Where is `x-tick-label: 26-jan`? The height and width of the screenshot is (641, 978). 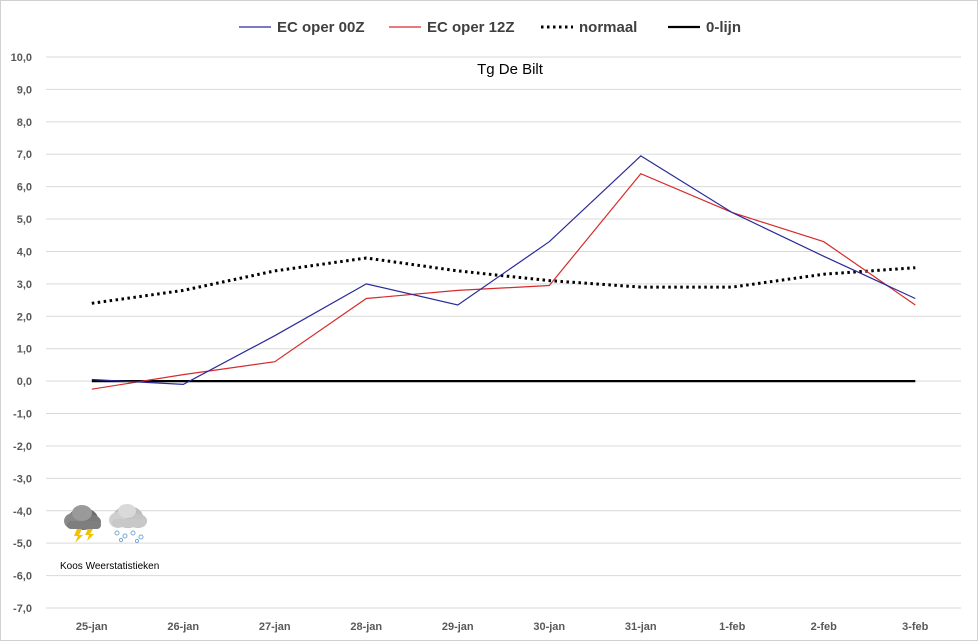
x-tick-label: 26-jan is located at coordinates (183, 627).